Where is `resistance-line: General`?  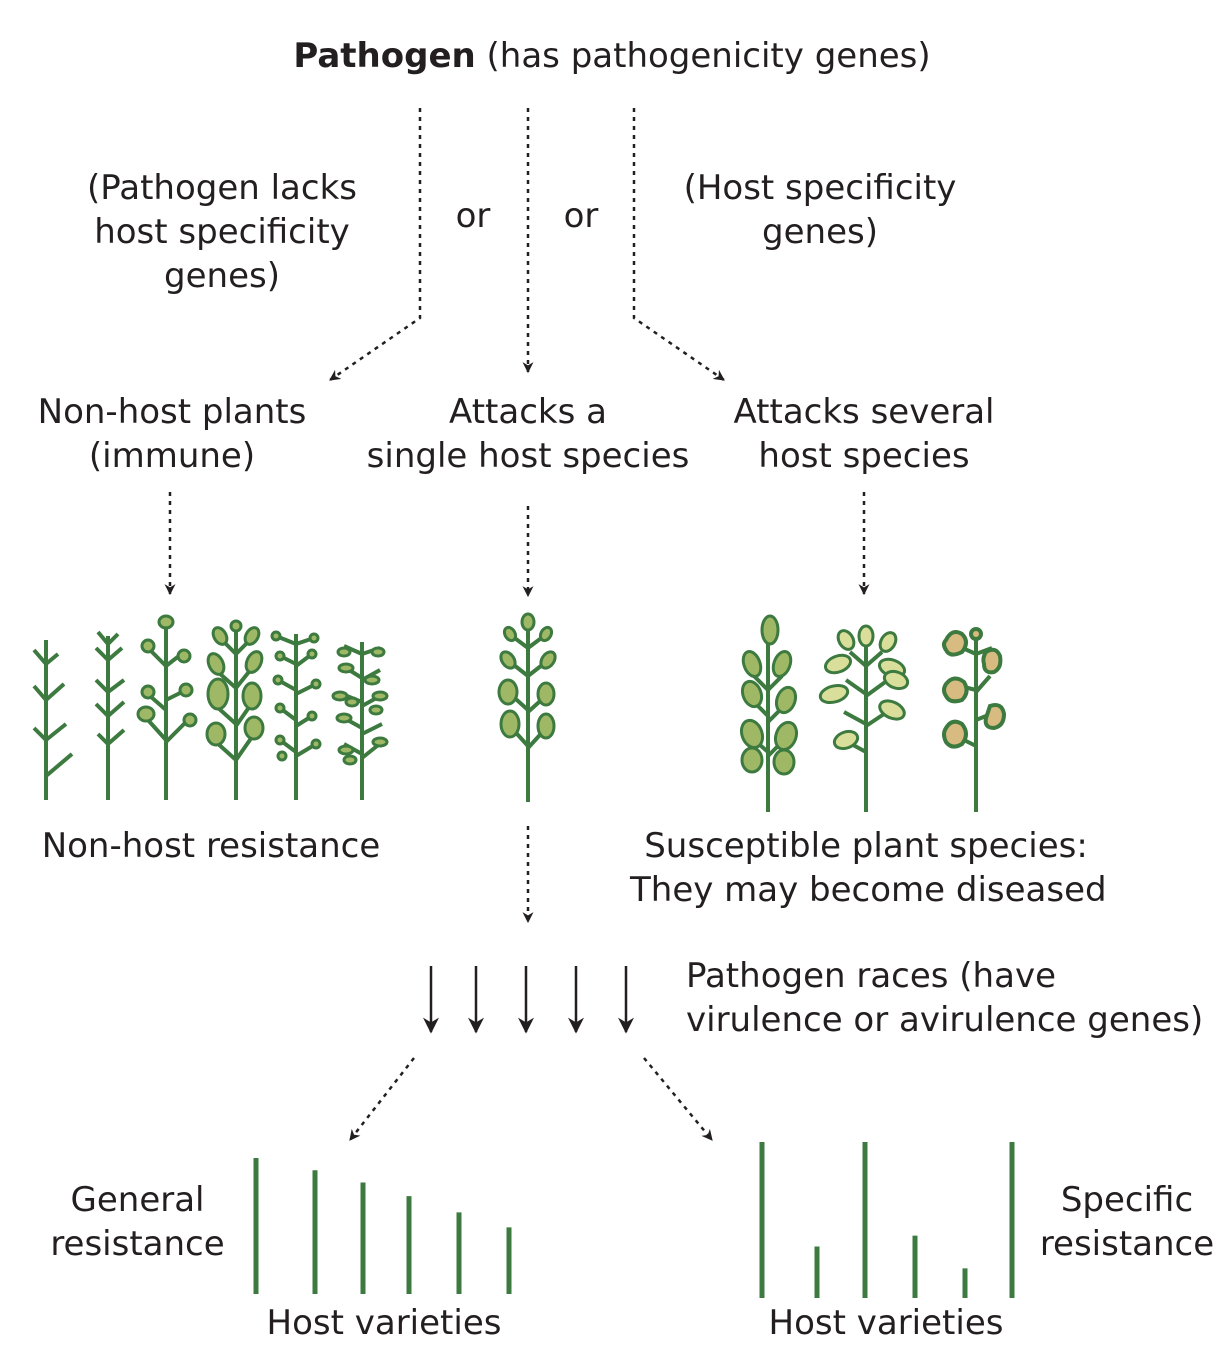
resistance-line: General is located at coordinates (137, 1200).